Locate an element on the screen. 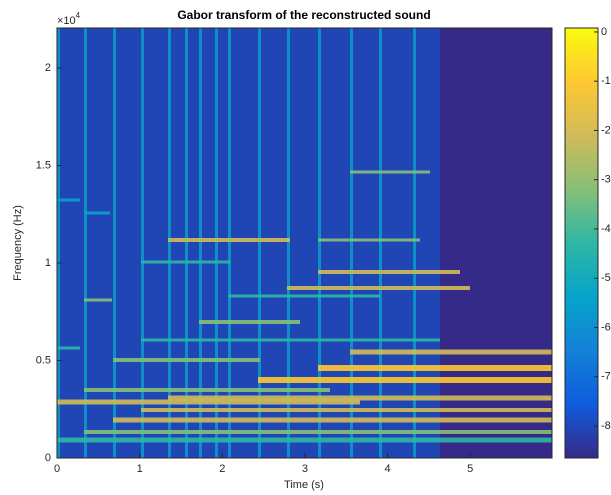 The width and height of the screenshot is (611, 495). x-tick-label: 0 is located at coordinates (57, 469).